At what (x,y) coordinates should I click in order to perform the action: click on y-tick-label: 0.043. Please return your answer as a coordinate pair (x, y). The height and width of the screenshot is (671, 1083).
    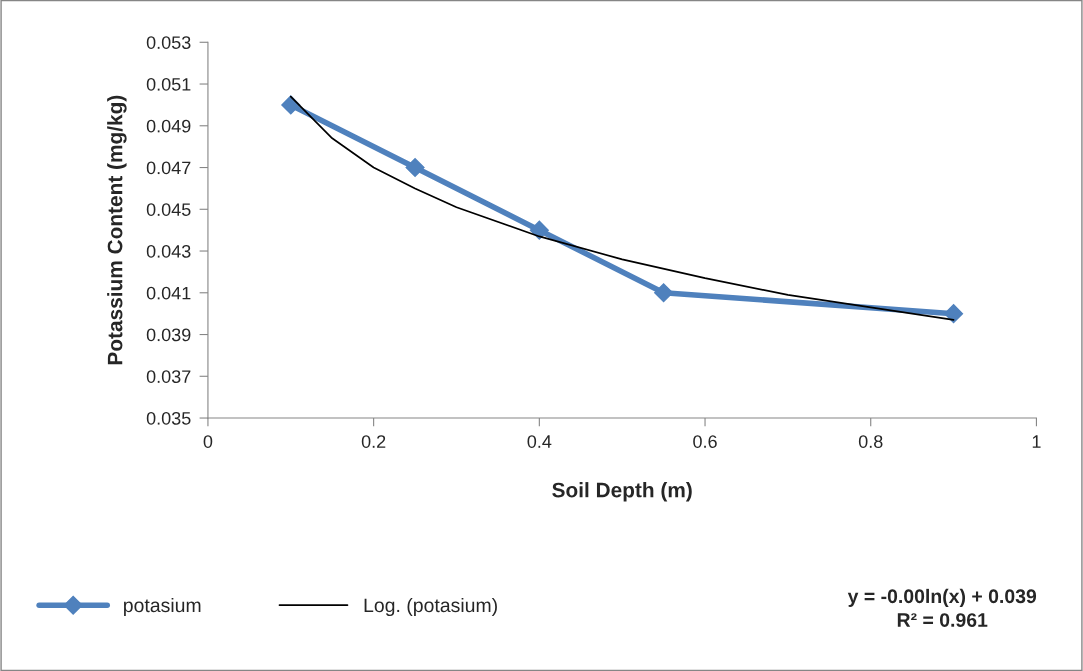
    Looking at the image, I should click on (168, 251).